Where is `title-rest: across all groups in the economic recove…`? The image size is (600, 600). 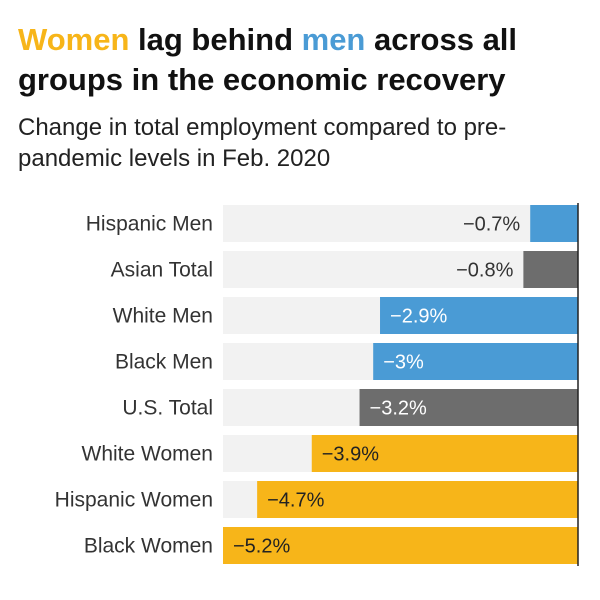
title-rest: across all groups in the economic recove… is located at coordinates (268, 59).